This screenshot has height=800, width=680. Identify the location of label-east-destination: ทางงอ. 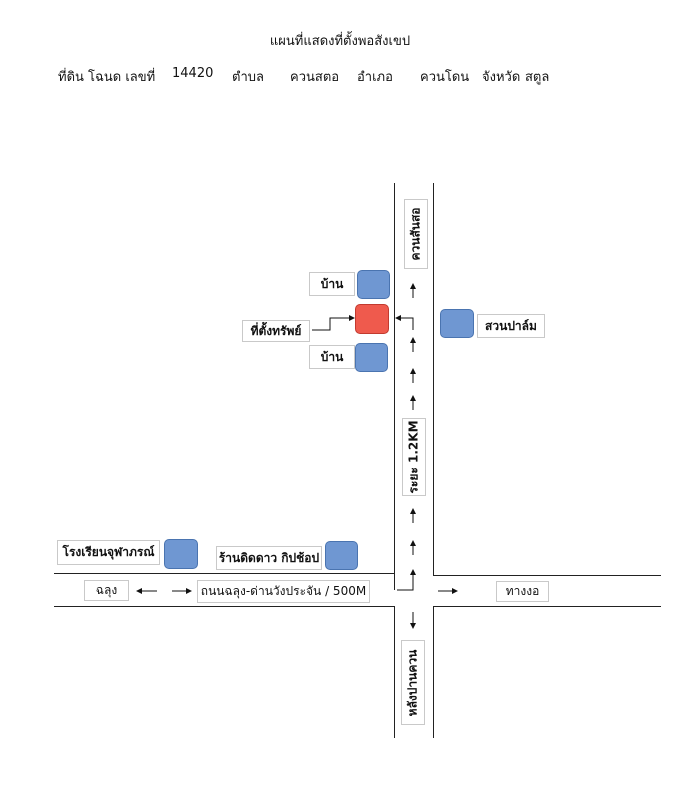
(522, 591).